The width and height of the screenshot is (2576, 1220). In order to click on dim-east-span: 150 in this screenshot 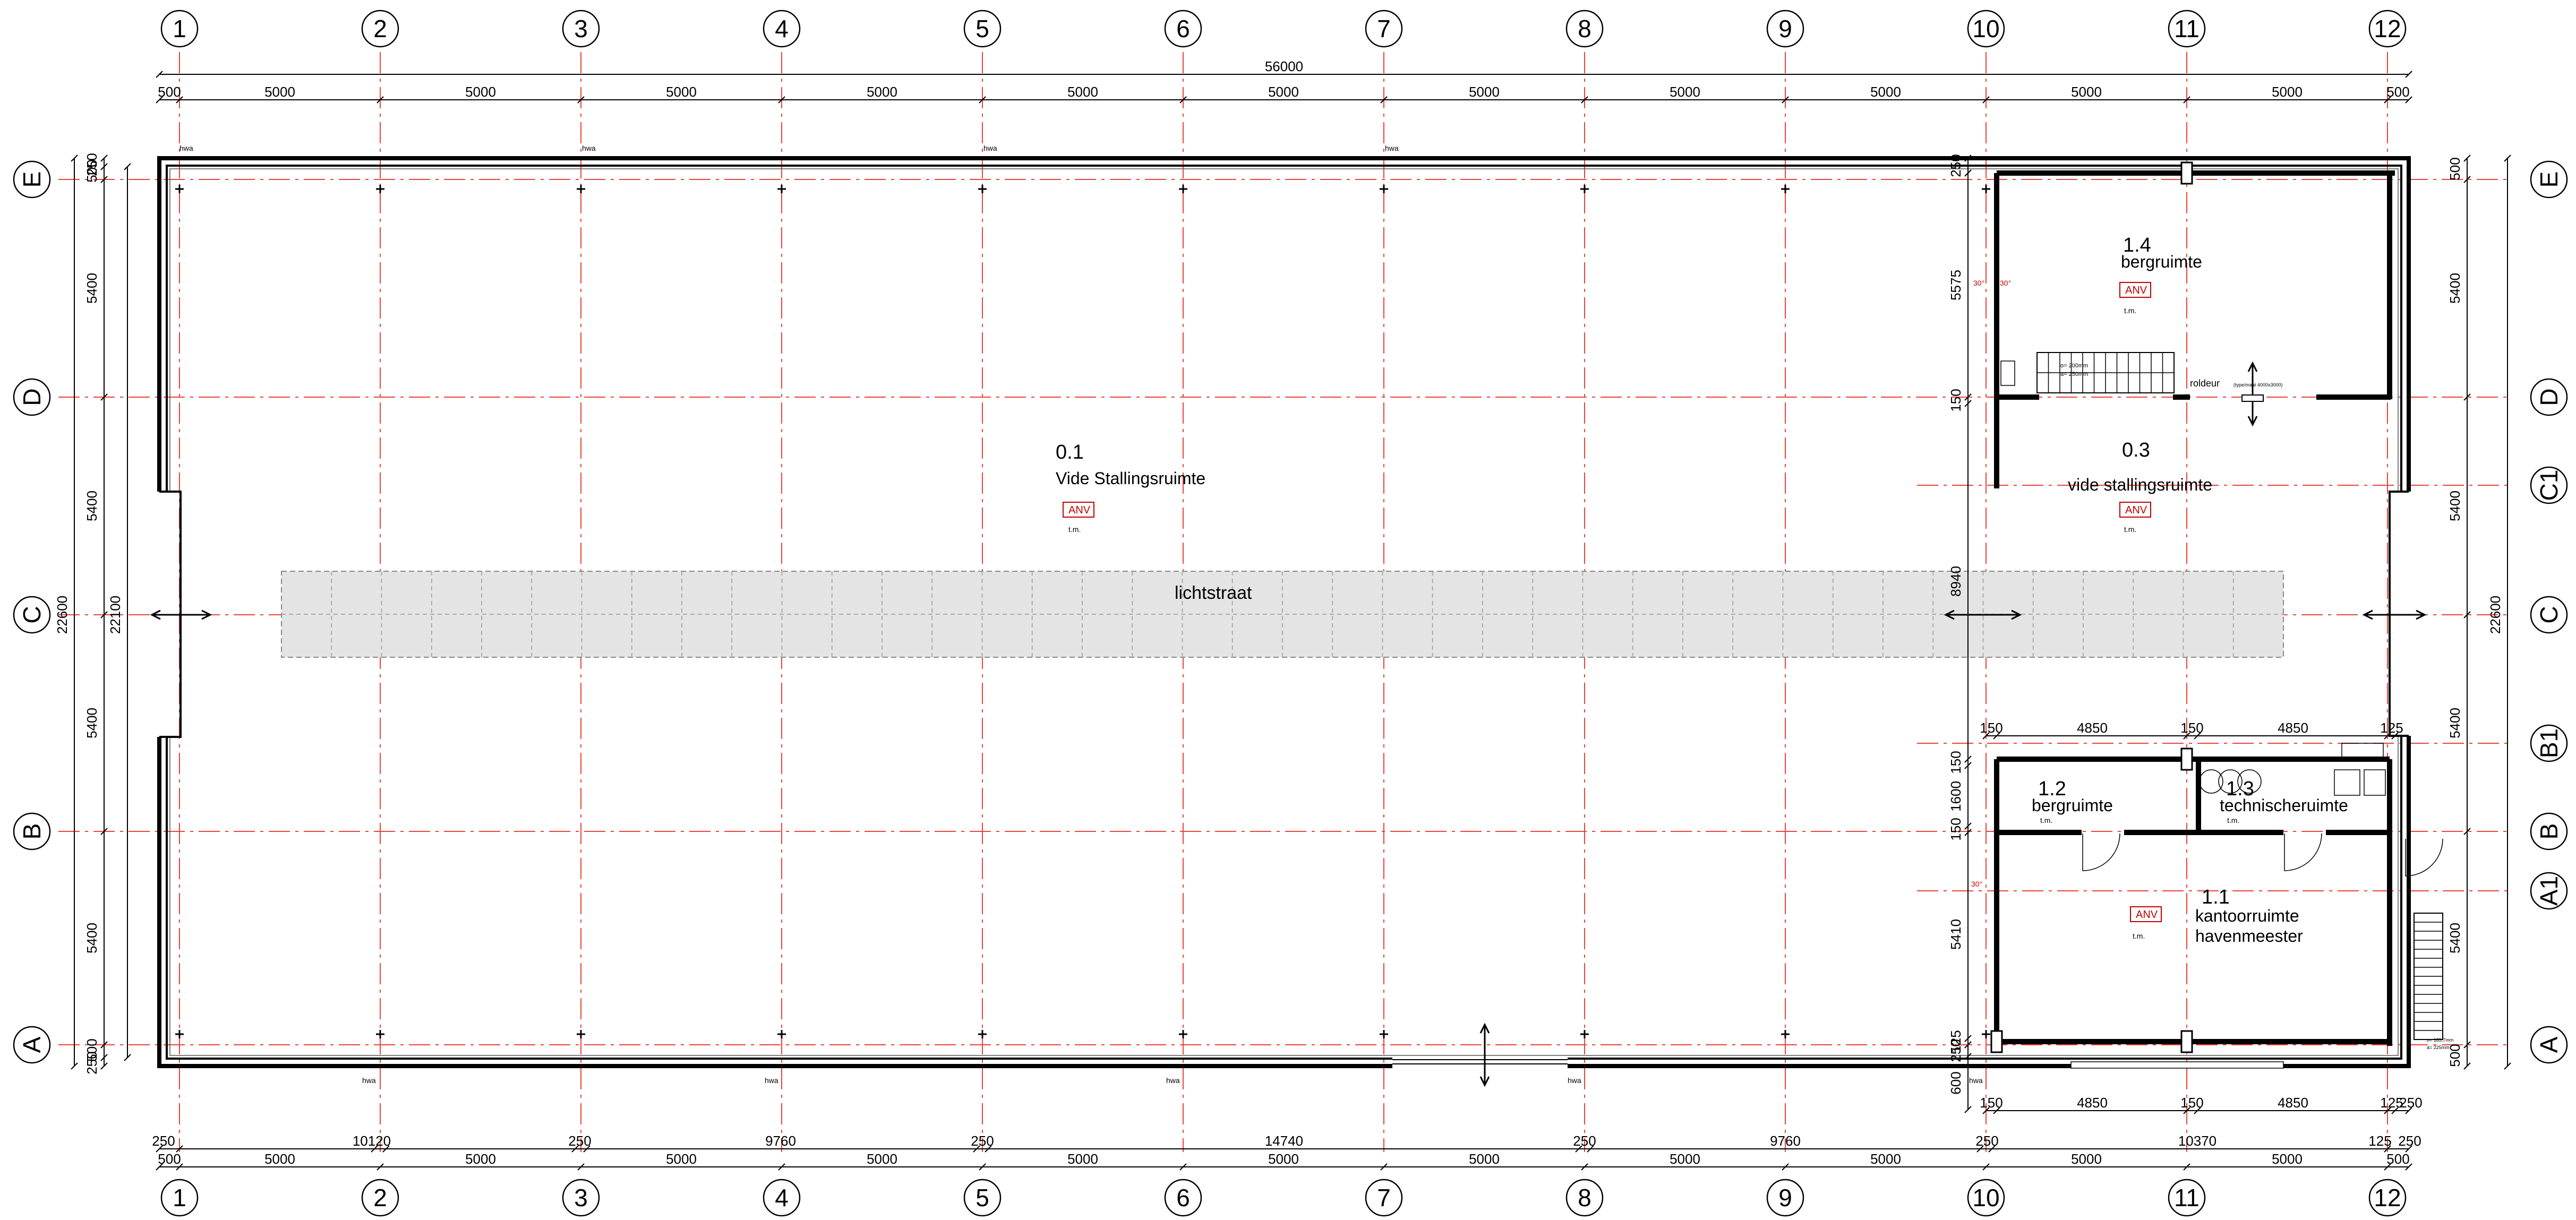, I will do `click(1956, 400)`.